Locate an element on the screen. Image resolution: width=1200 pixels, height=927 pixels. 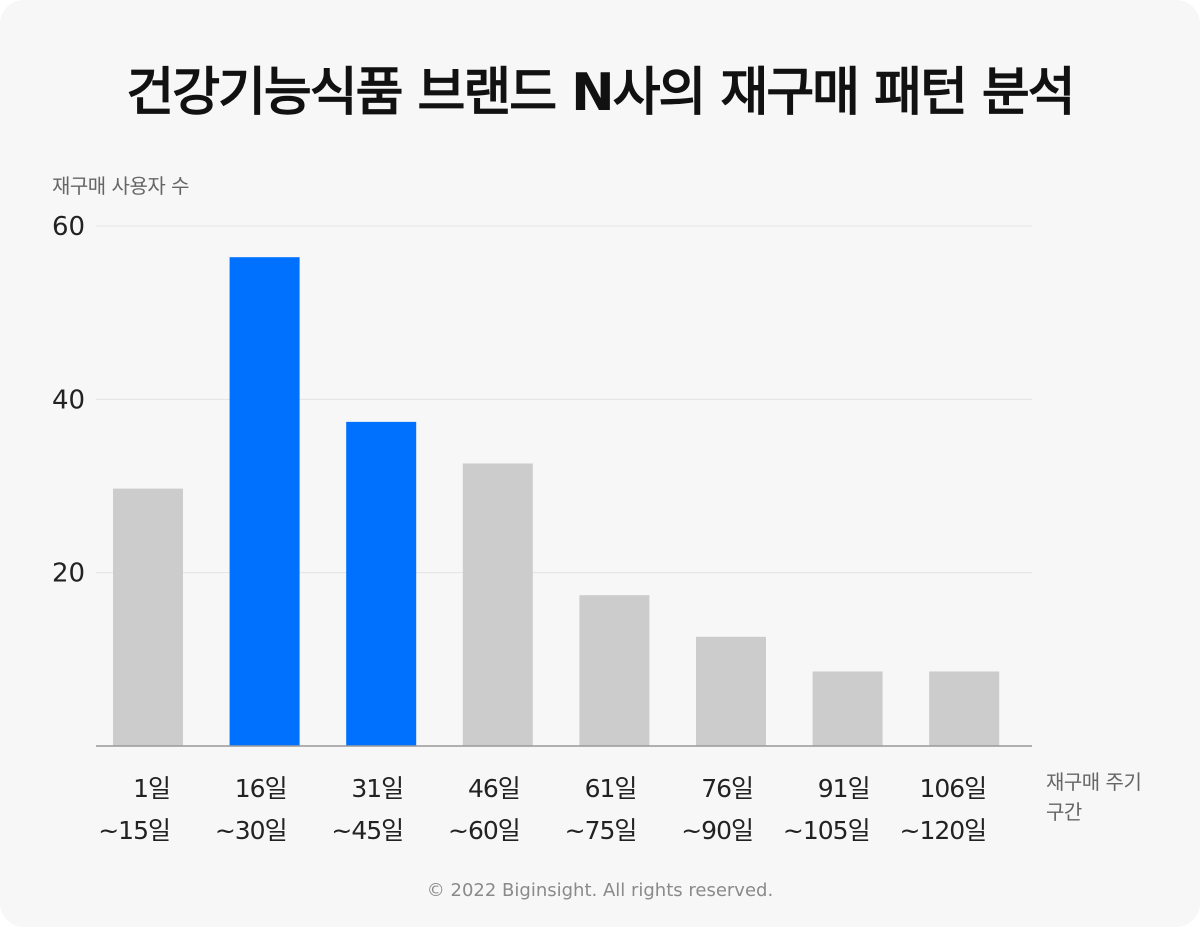
x-axis-label-line-2: 구간 is located at coordinates (1064, 812).